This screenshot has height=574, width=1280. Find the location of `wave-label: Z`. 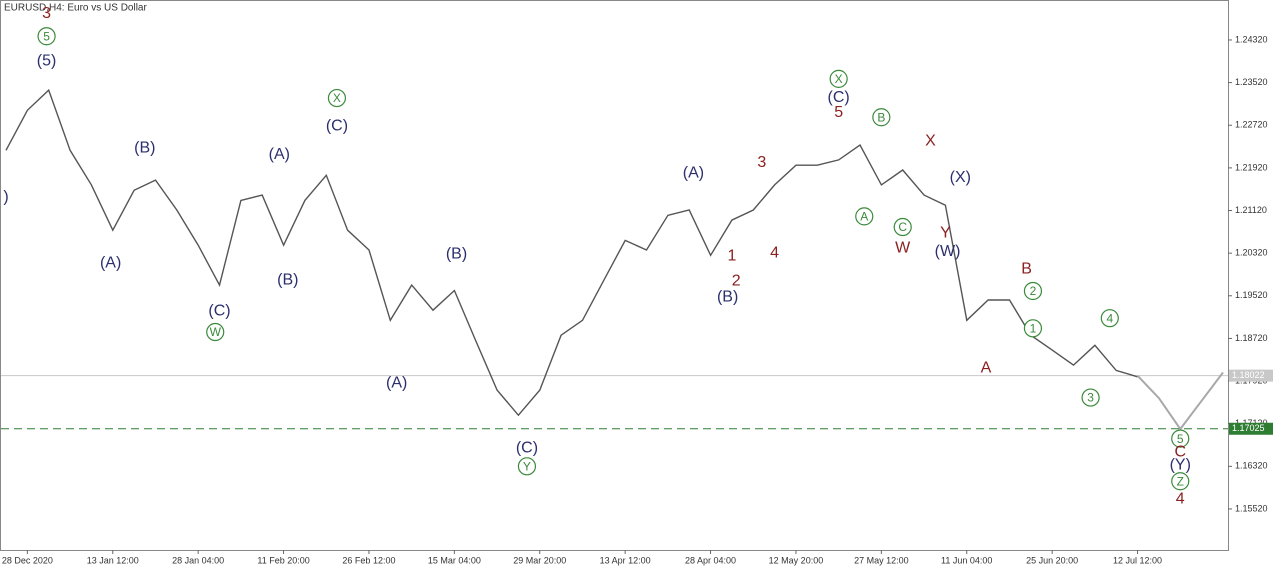

wave-label: Z is located at coordinates (1180, 481).